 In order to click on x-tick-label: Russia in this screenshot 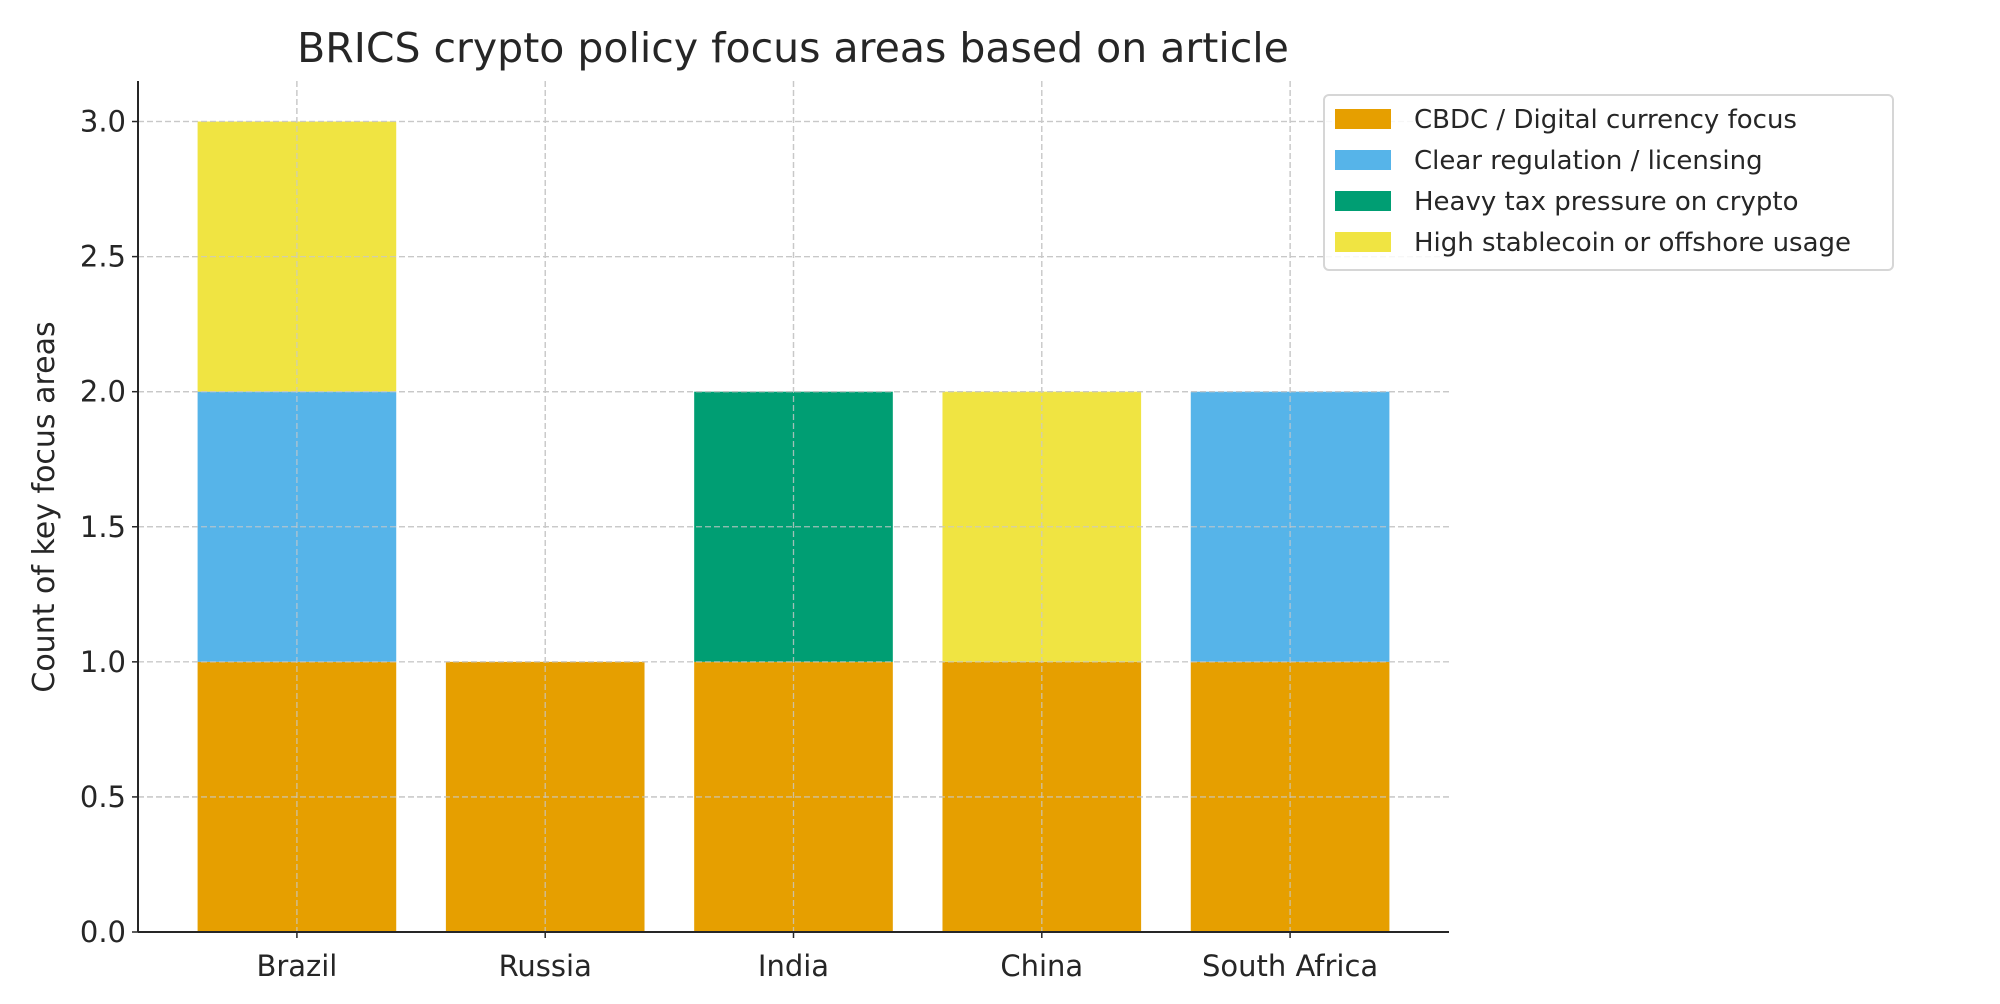, I will do `click(545, 966)`.